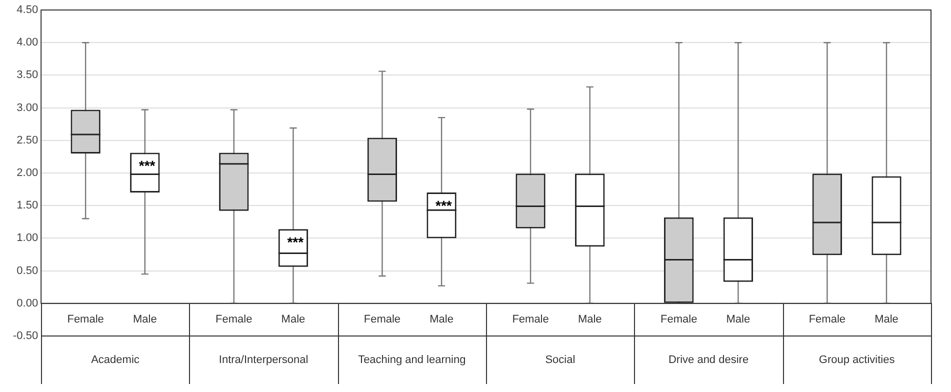 This screenshot has height=392, width=951. Describe the element at coordinates (25, 336) in the screenshot. I see `y-tick-label: -0.50` at that location.